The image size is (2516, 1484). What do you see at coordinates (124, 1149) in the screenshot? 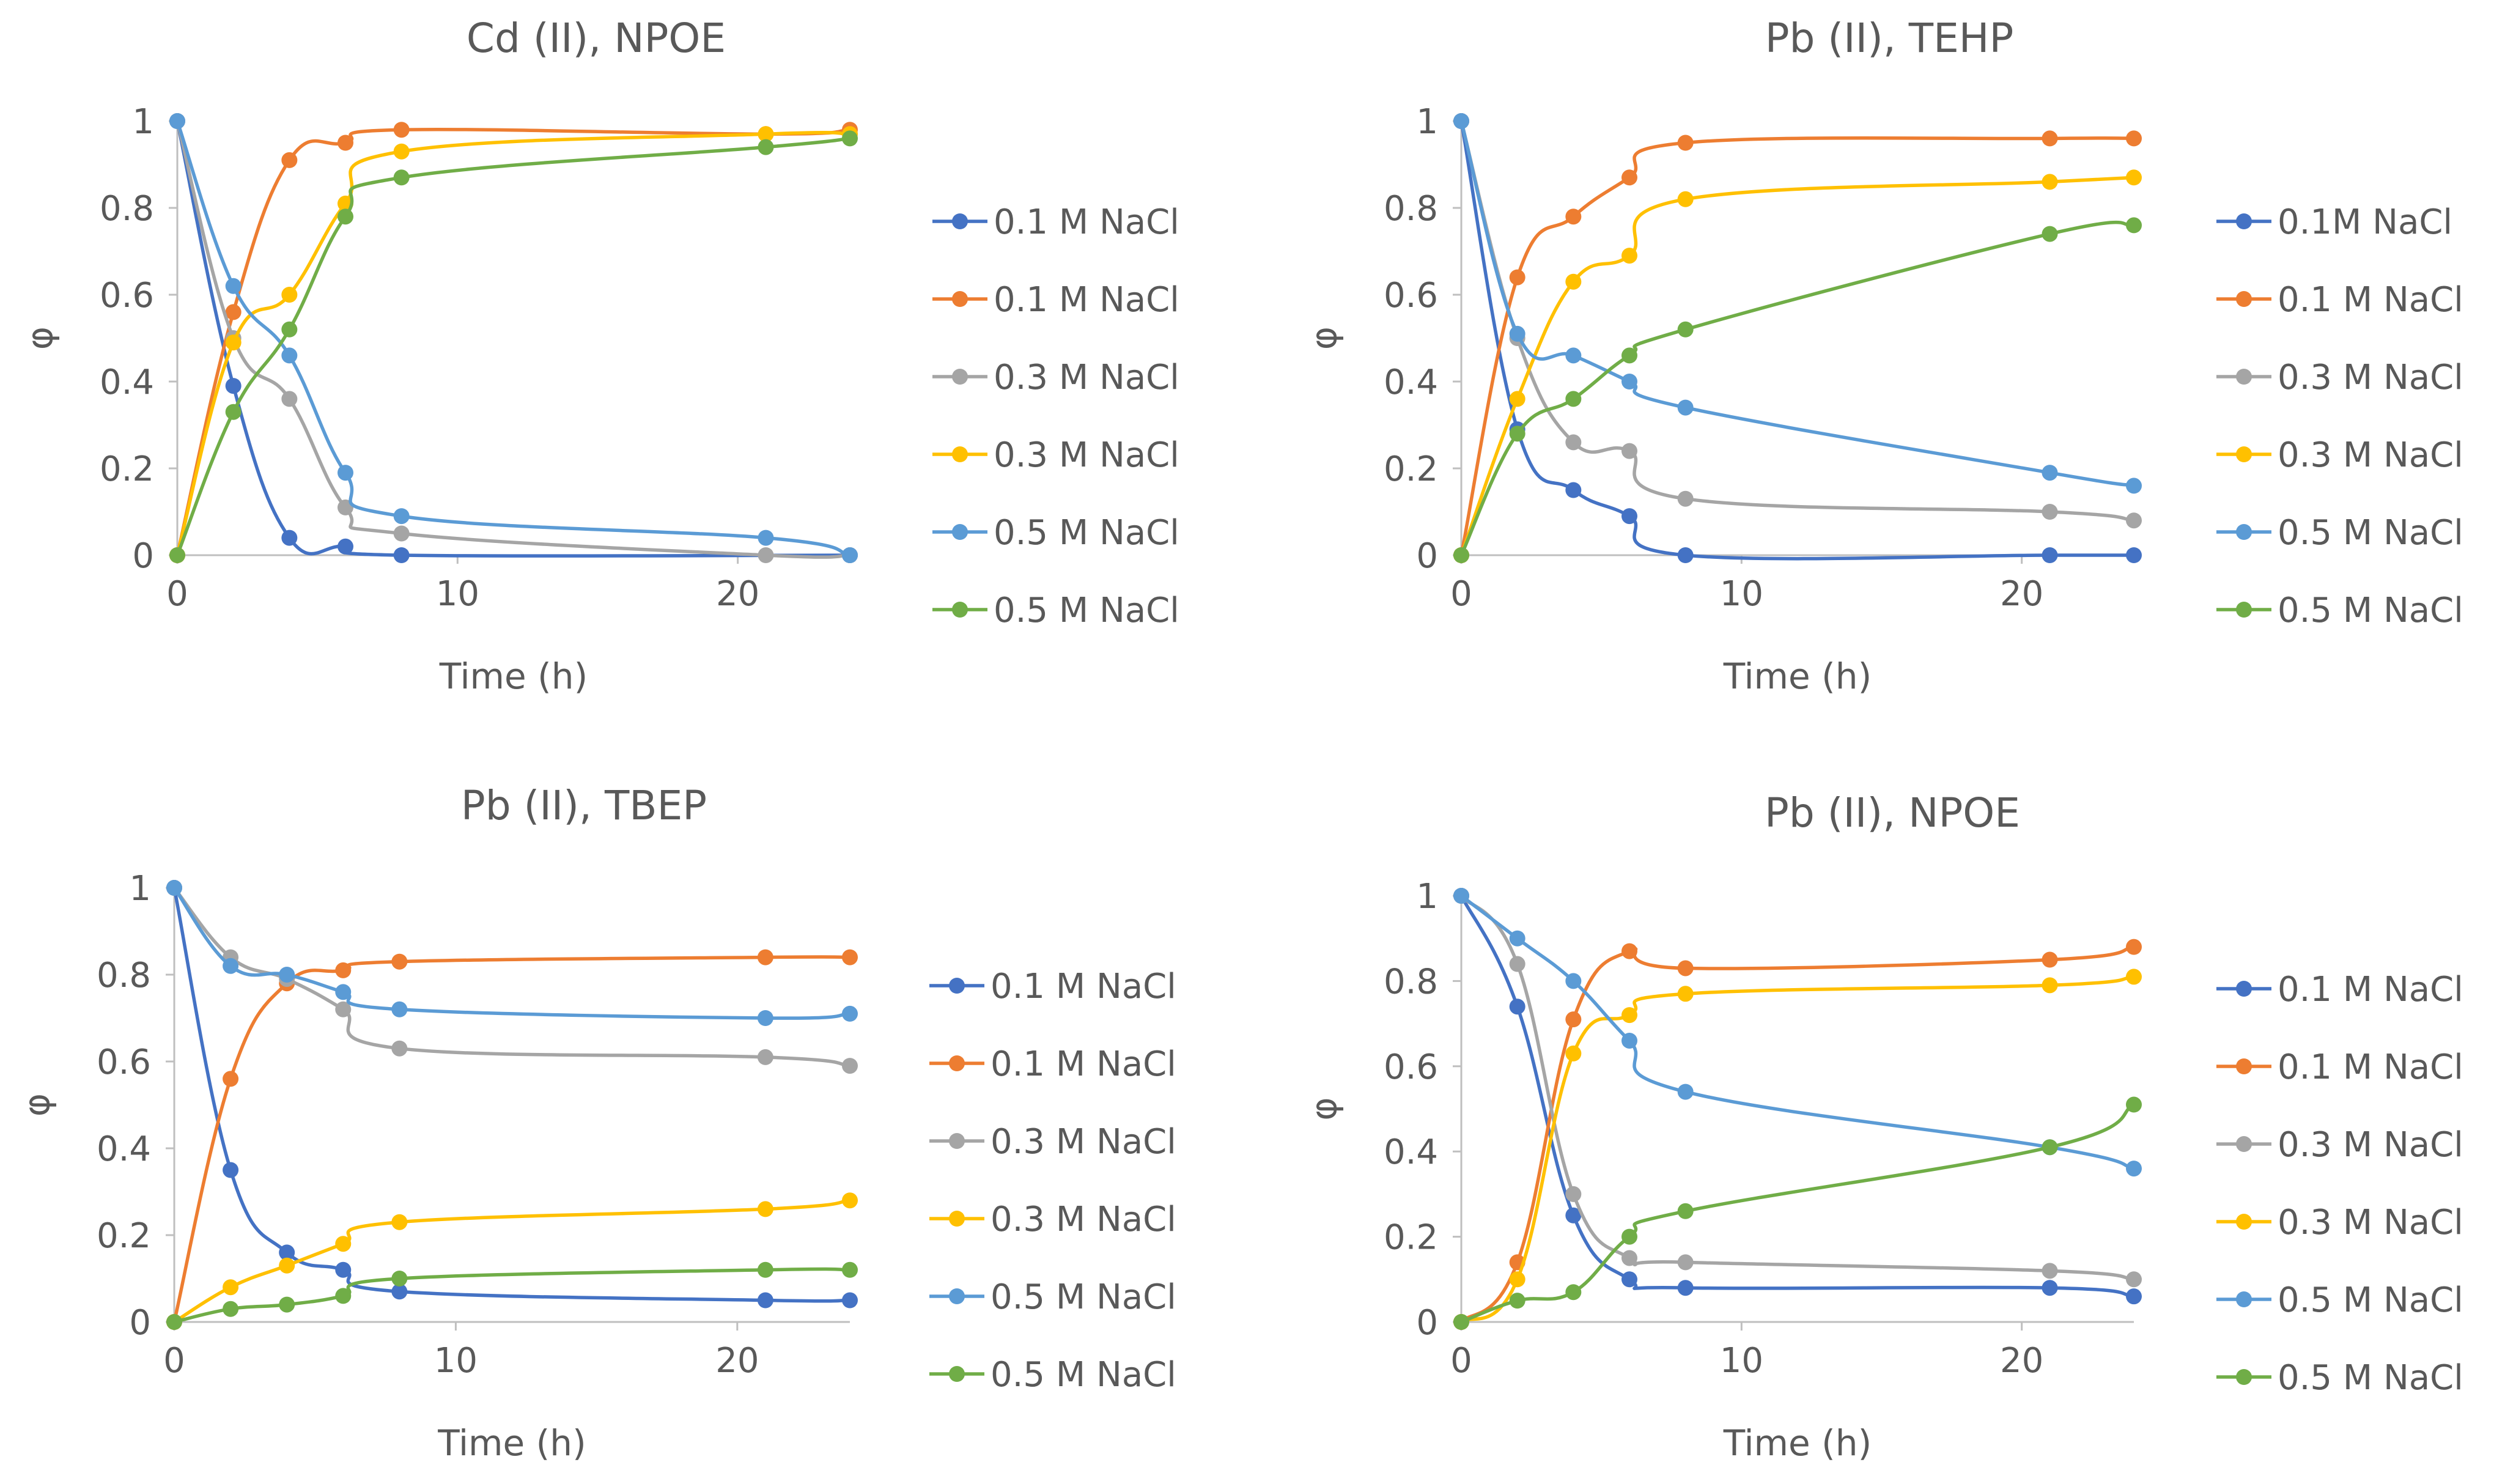
I see `y-tick-label: 0.4` at bounding box center [124, 1149].